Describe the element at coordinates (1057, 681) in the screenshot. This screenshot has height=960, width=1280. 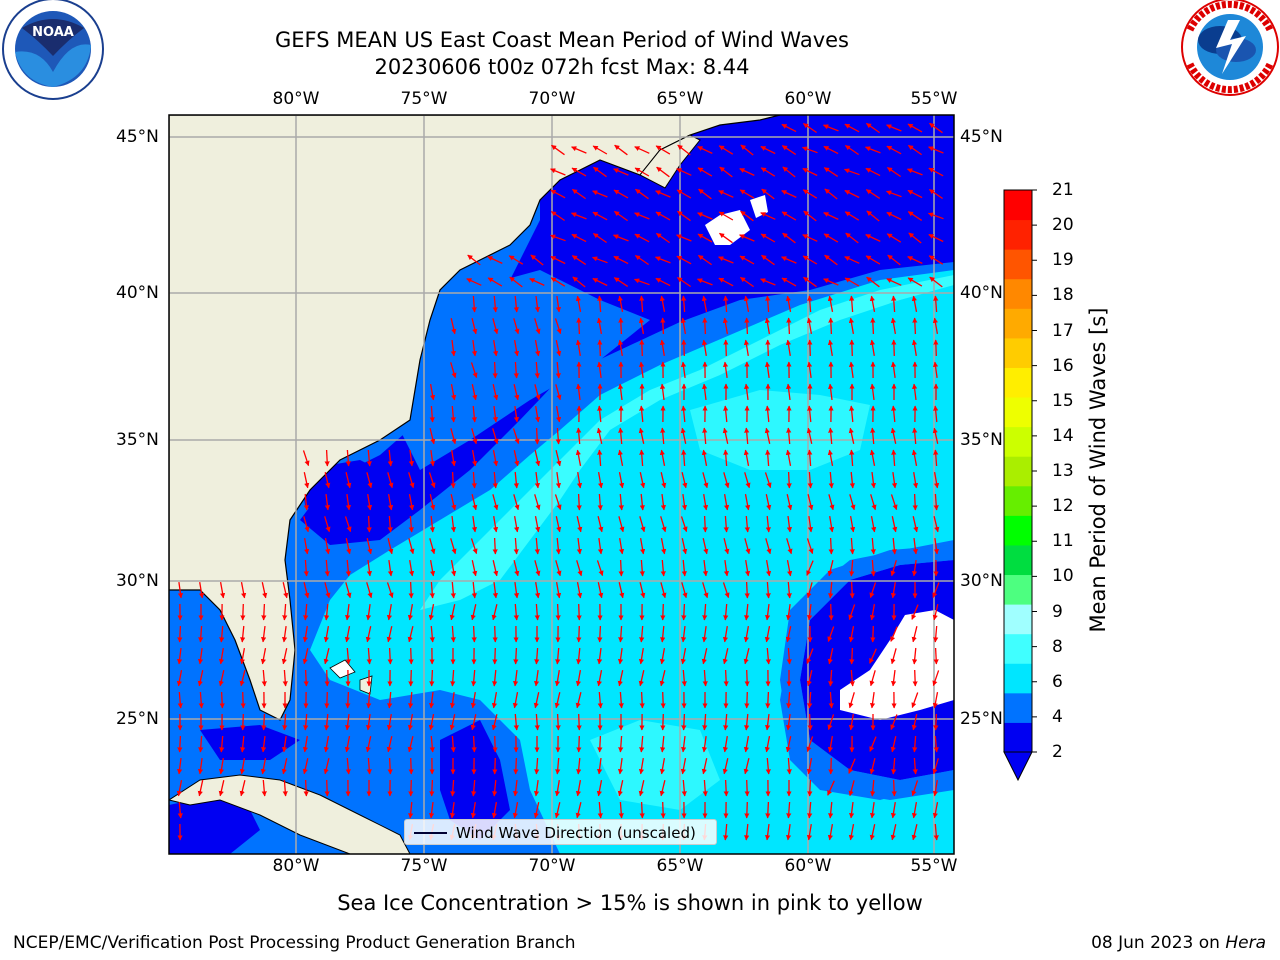
I see `colorbar-tick-label: 6` at that location.